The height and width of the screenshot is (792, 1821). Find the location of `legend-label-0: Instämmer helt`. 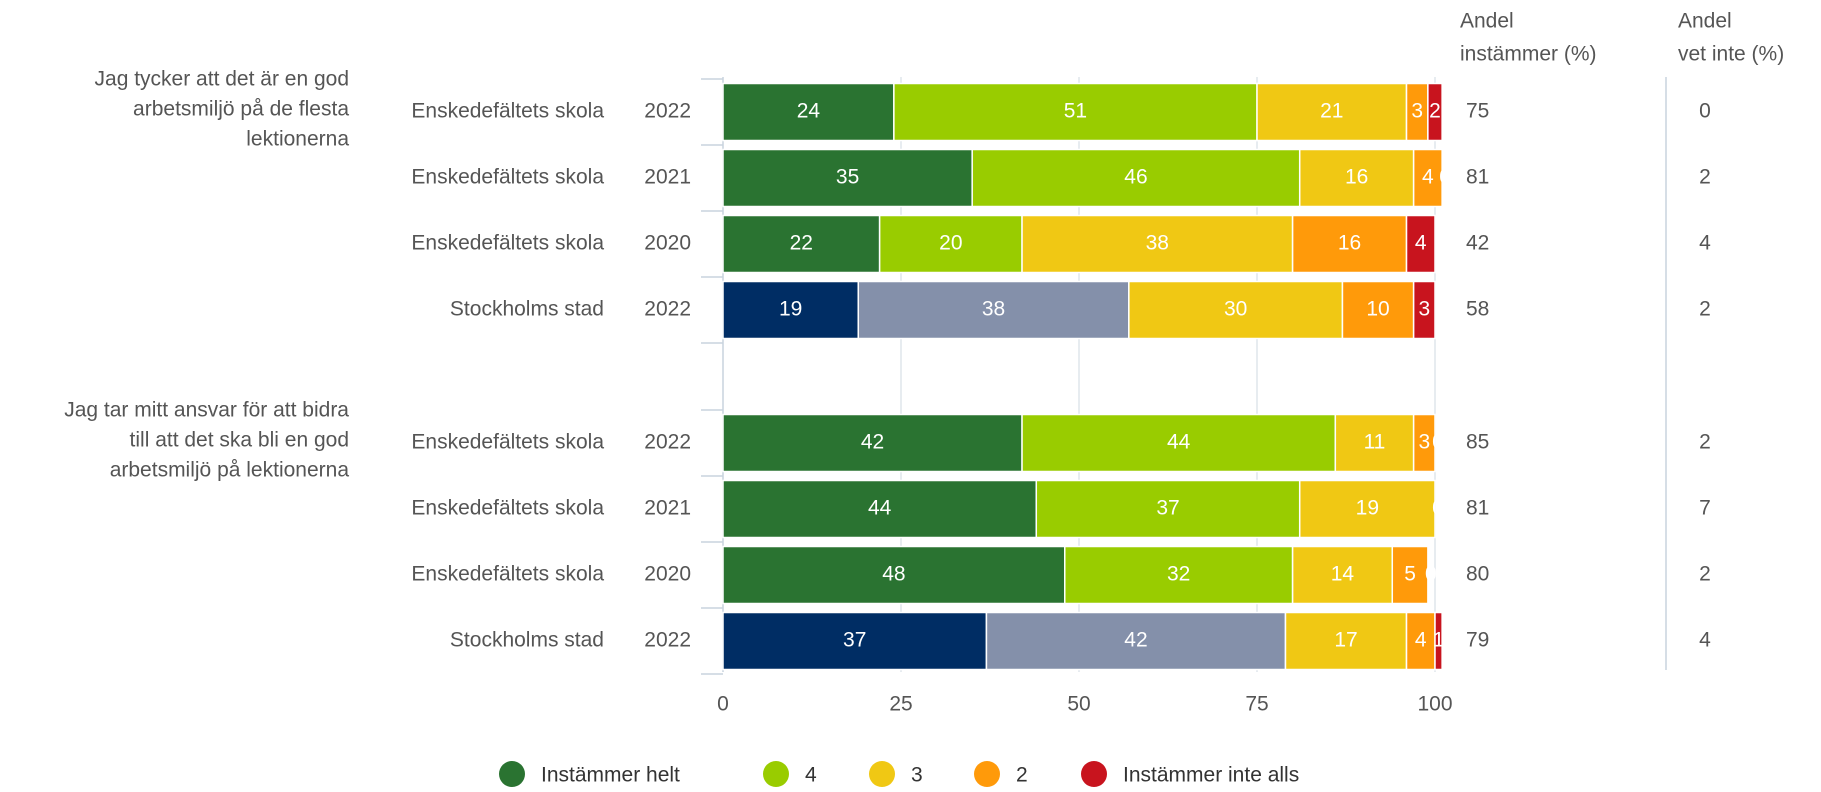

legend-label-0: Instämmer helt is located at coordinates (610, 775).